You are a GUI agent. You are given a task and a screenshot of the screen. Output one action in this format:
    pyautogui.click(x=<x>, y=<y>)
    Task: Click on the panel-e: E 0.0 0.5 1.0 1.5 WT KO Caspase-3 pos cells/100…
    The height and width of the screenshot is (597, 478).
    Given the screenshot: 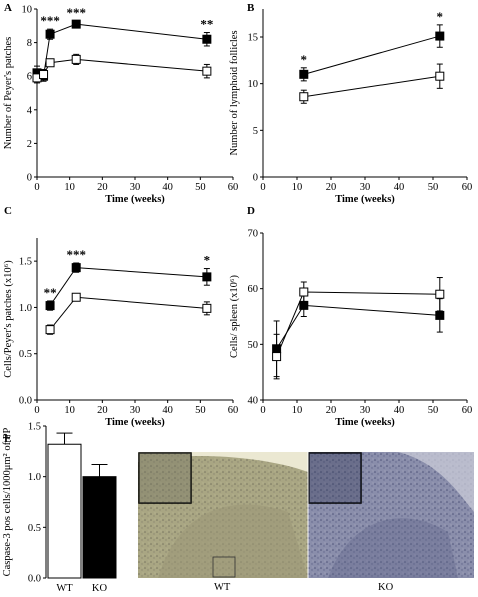 What is the action you would take?
    pyautogui.click(x=59, y=508)
    